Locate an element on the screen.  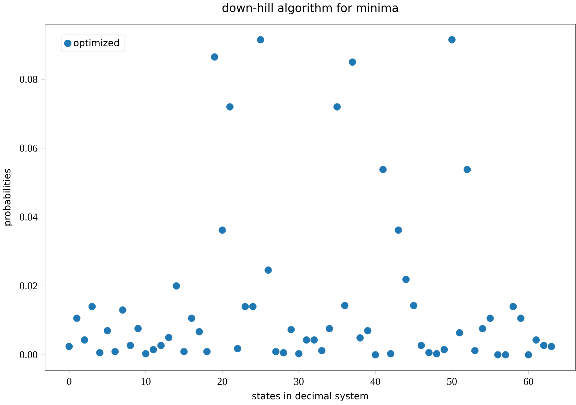
x-axis-title: states in decimal system is located at coordinates (310, 397).